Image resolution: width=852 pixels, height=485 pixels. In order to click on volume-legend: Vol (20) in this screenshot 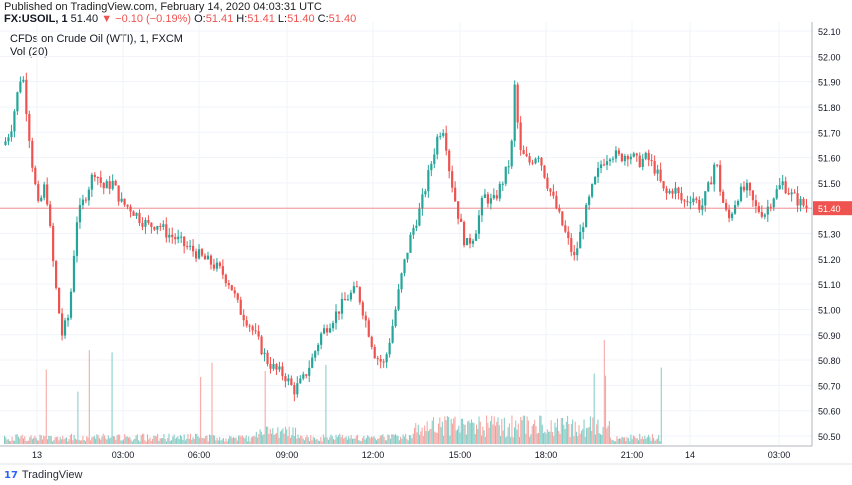, I will do `click(29, 52)`.